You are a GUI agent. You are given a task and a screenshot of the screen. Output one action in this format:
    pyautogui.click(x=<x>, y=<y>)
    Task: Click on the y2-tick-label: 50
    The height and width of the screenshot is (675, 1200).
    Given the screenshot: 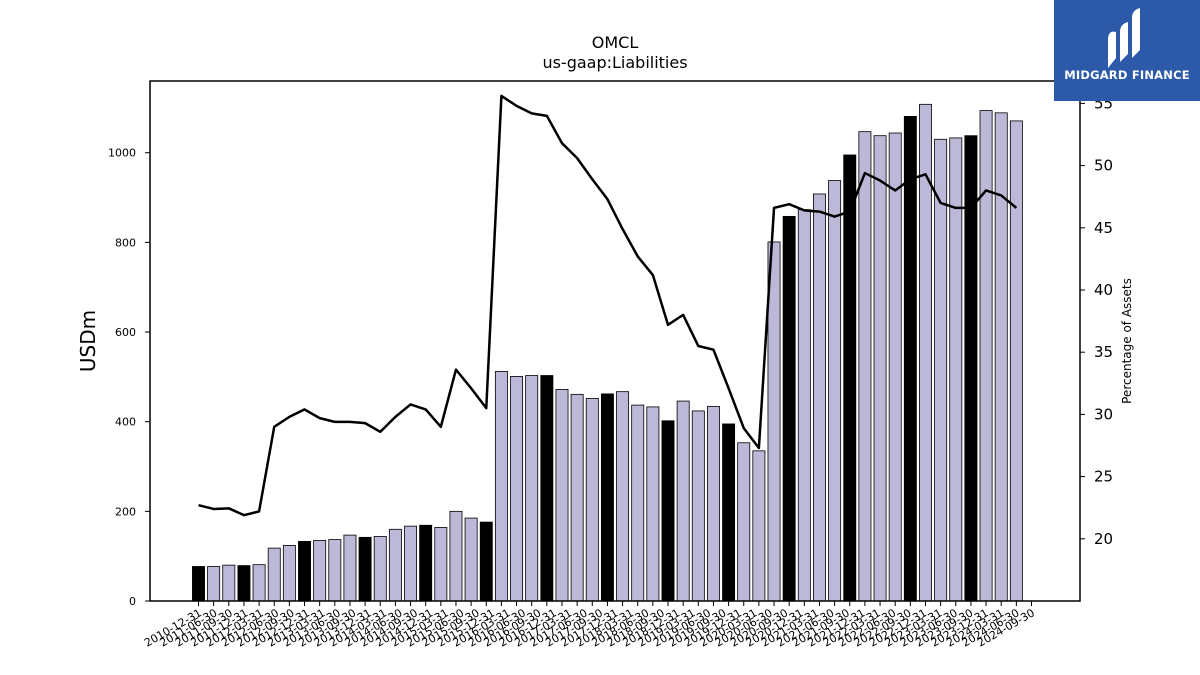 What is the action you would take?
    pyautogui.click(x=1103, y=166)
    